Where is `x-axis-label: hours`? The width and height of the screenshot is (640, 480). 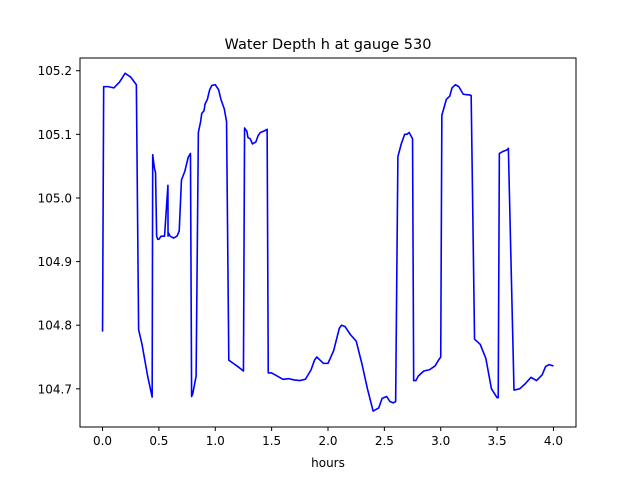
x-axis-label: hours is located at coordinates (328, 463).